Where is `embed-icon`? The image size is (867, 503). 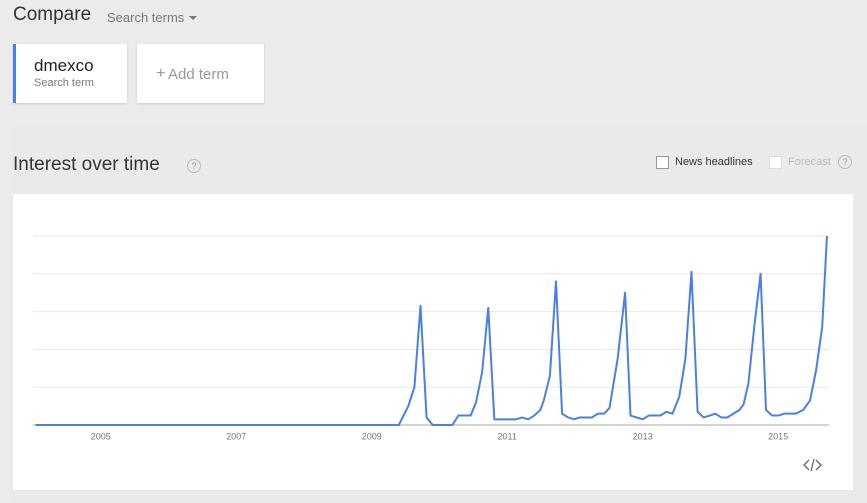 embed-icon is located at coordinates (812, 465).